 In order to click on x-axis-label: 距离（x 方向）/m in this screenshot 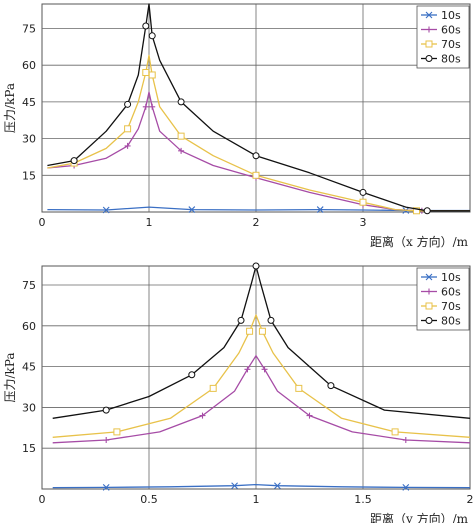, I will do `click(419, 241)`.